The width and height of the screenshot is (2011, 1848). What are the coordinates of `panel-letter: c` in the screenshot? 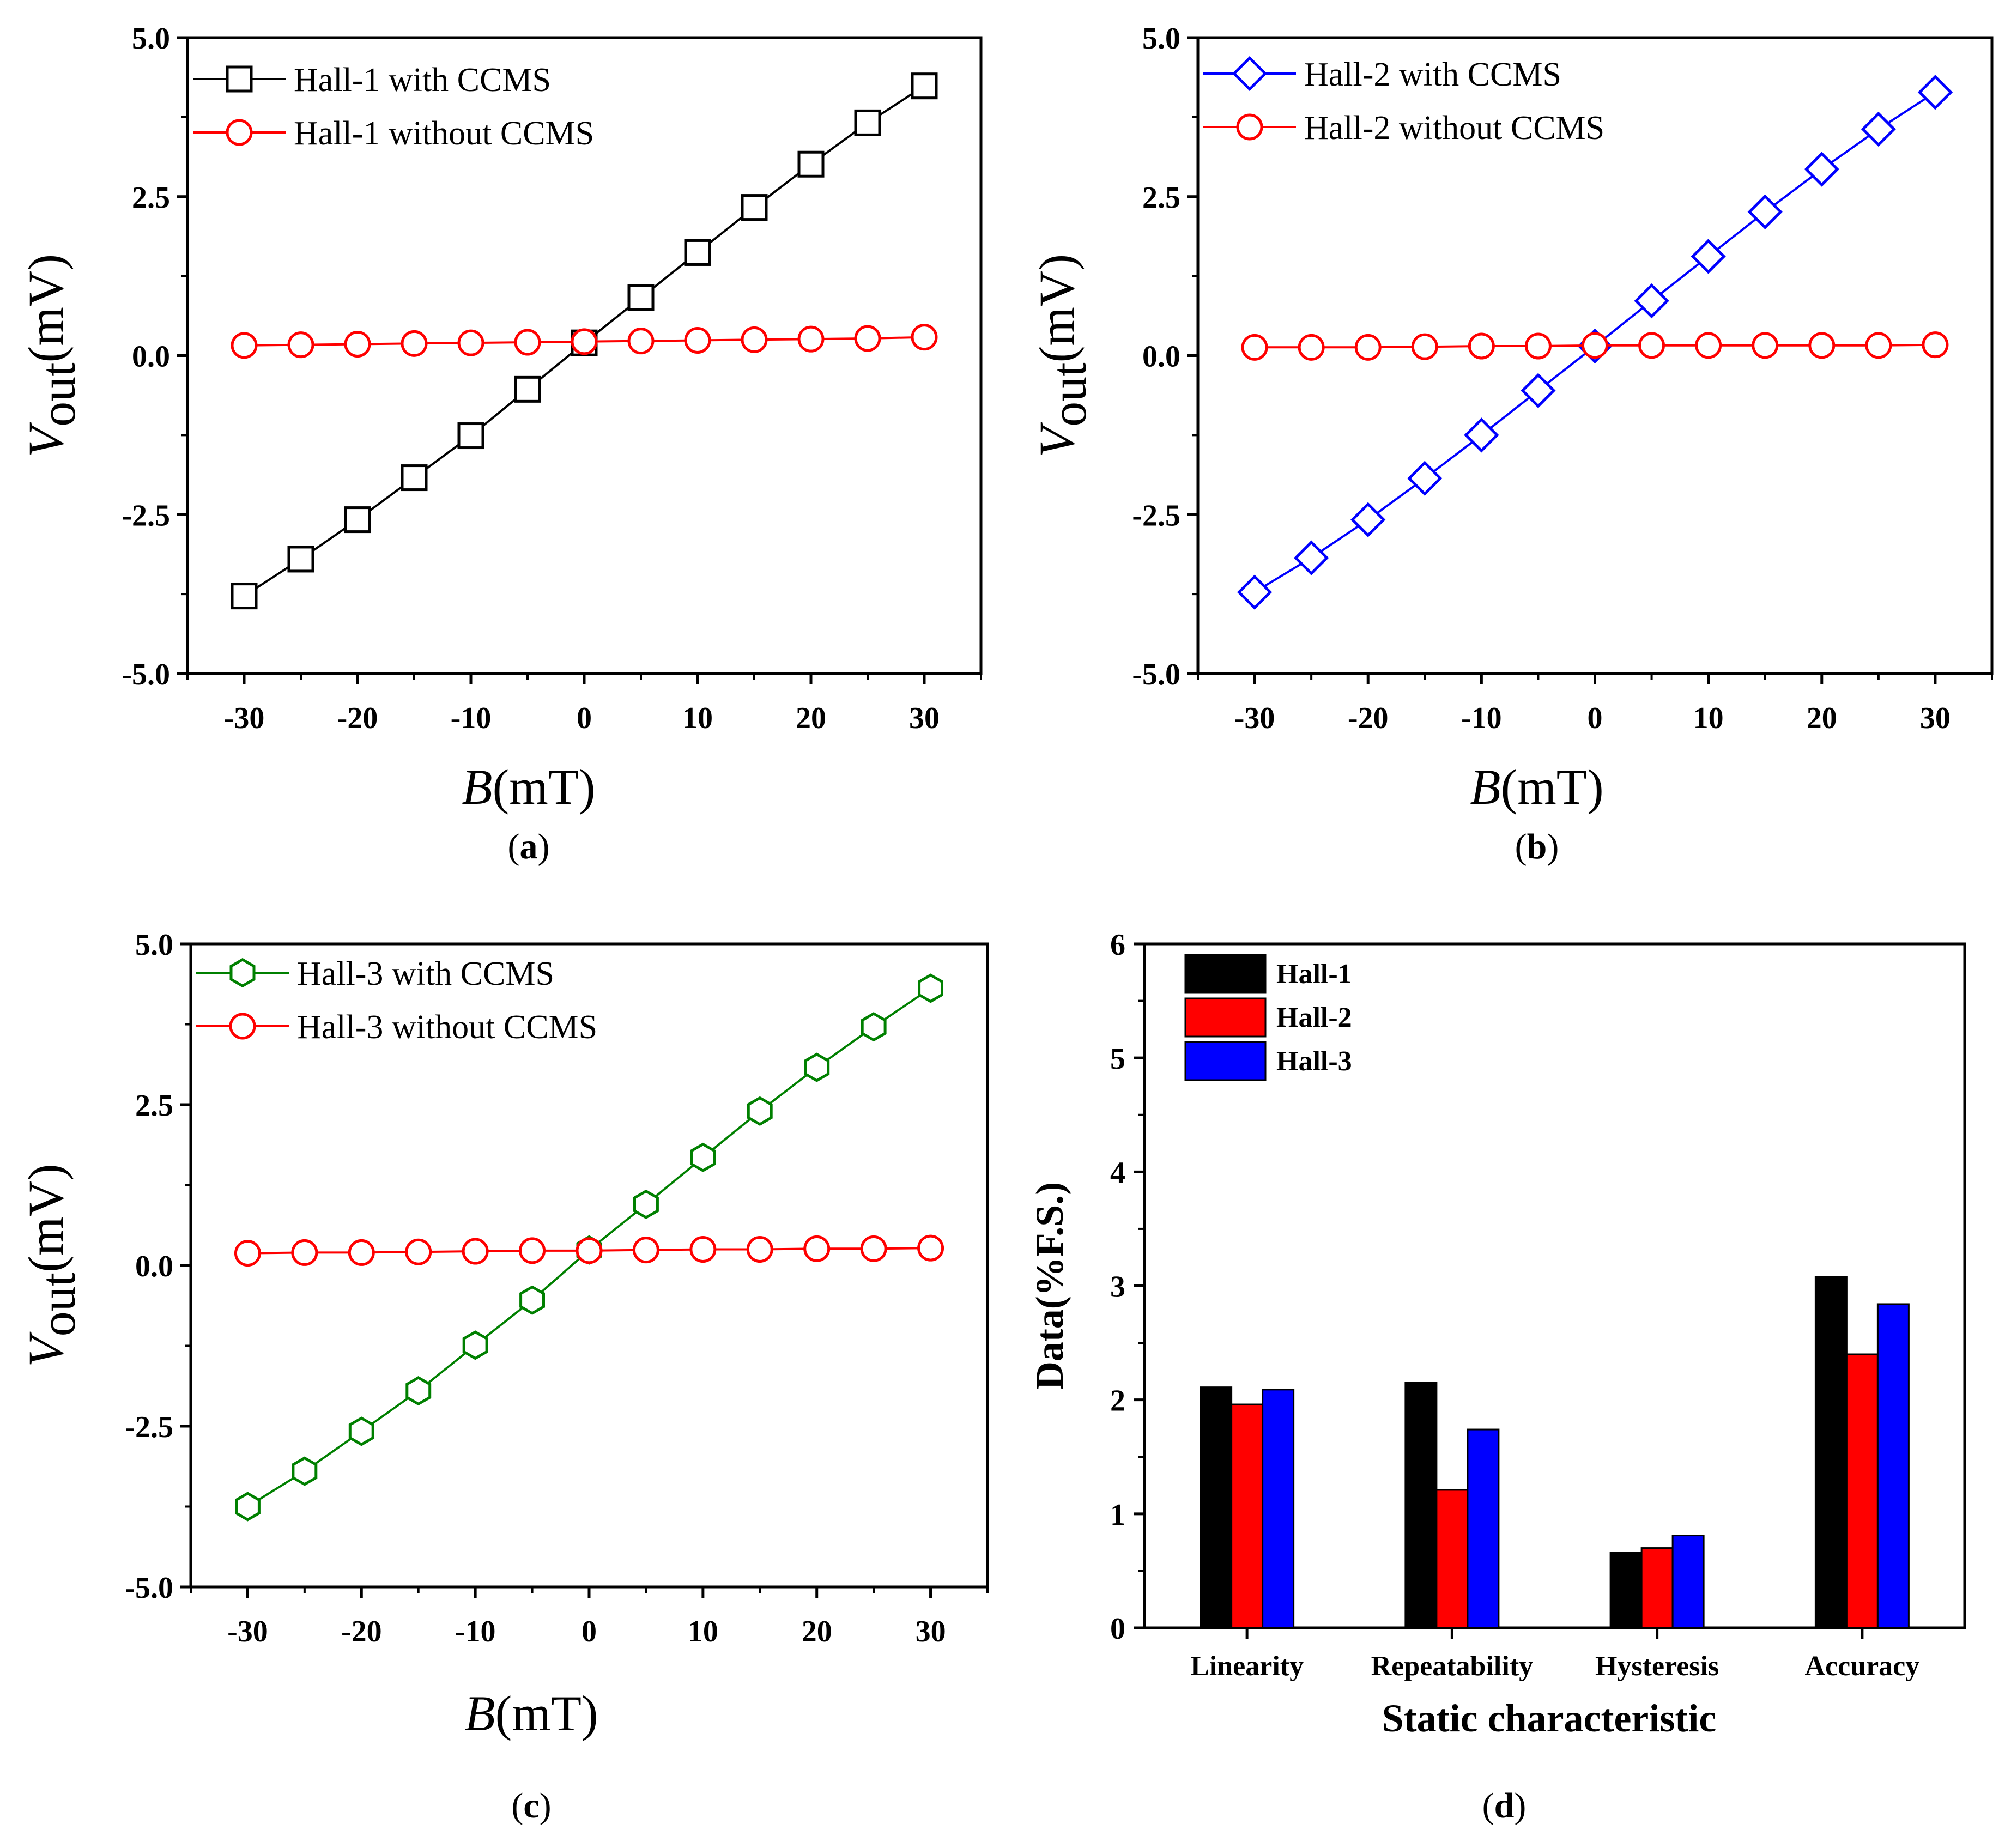 It's located at (531, 1806).